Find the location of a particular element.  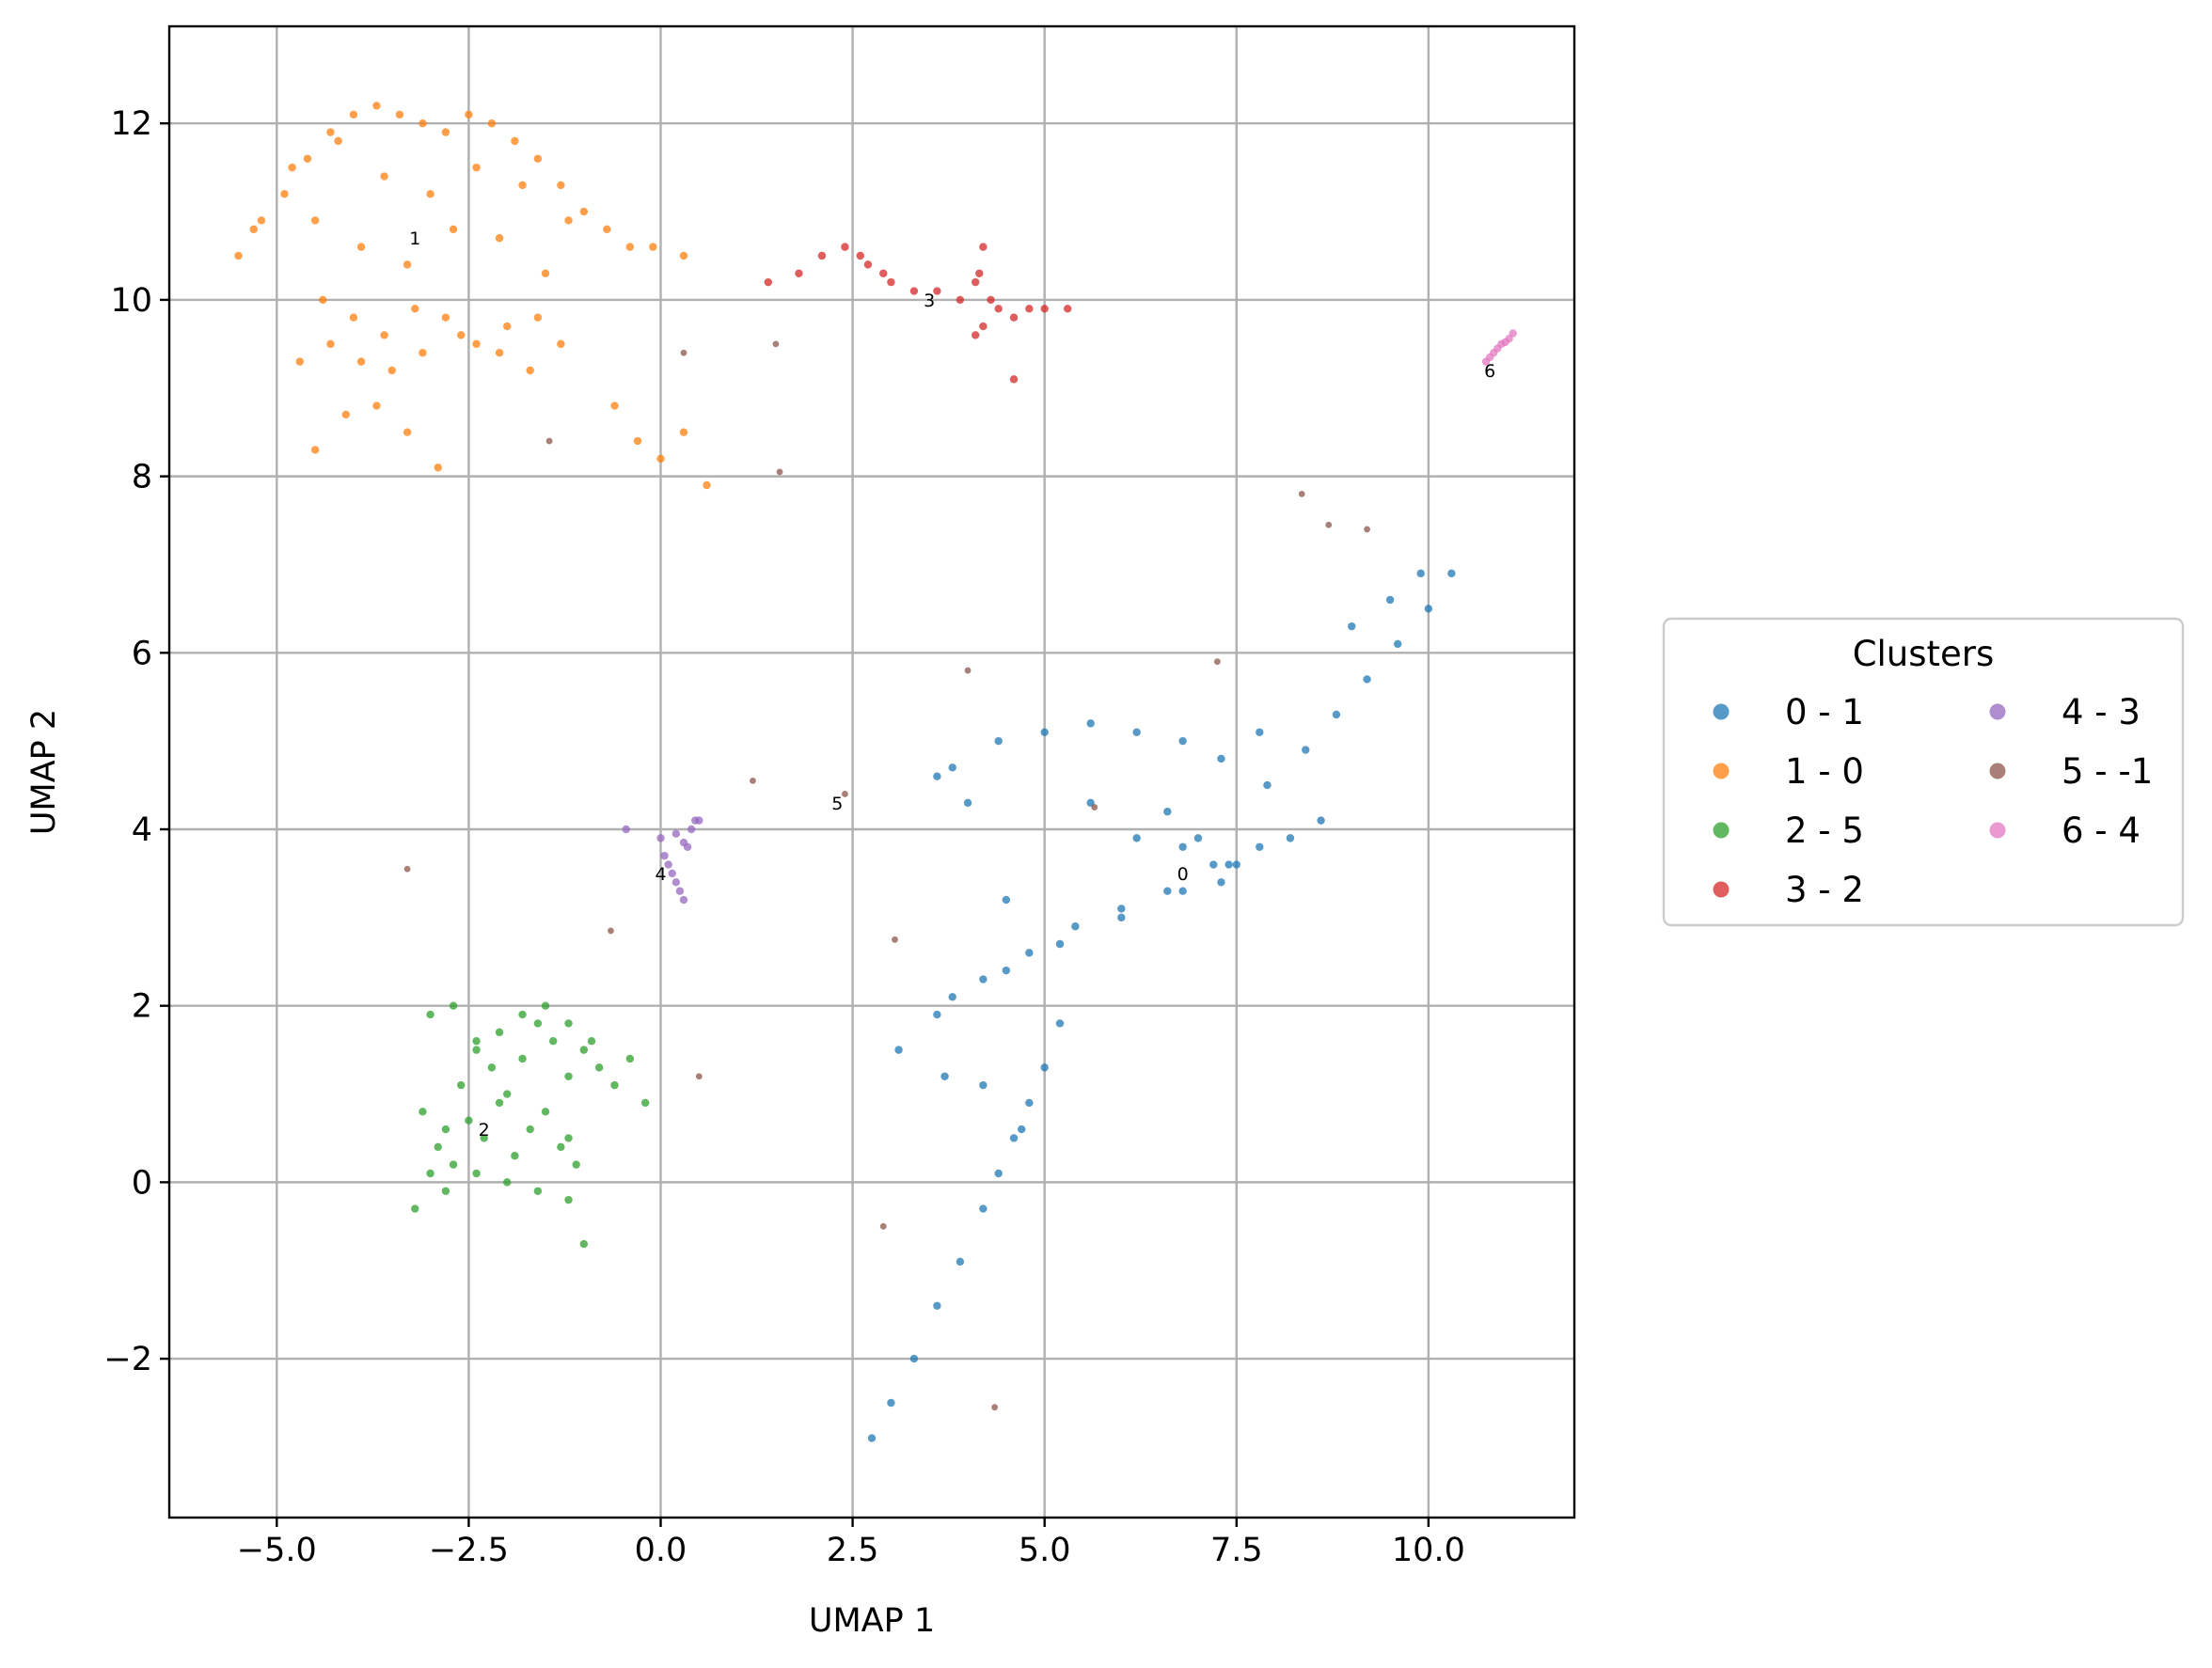

y-tick-label: −2 is located at coordinates (127, 1360).